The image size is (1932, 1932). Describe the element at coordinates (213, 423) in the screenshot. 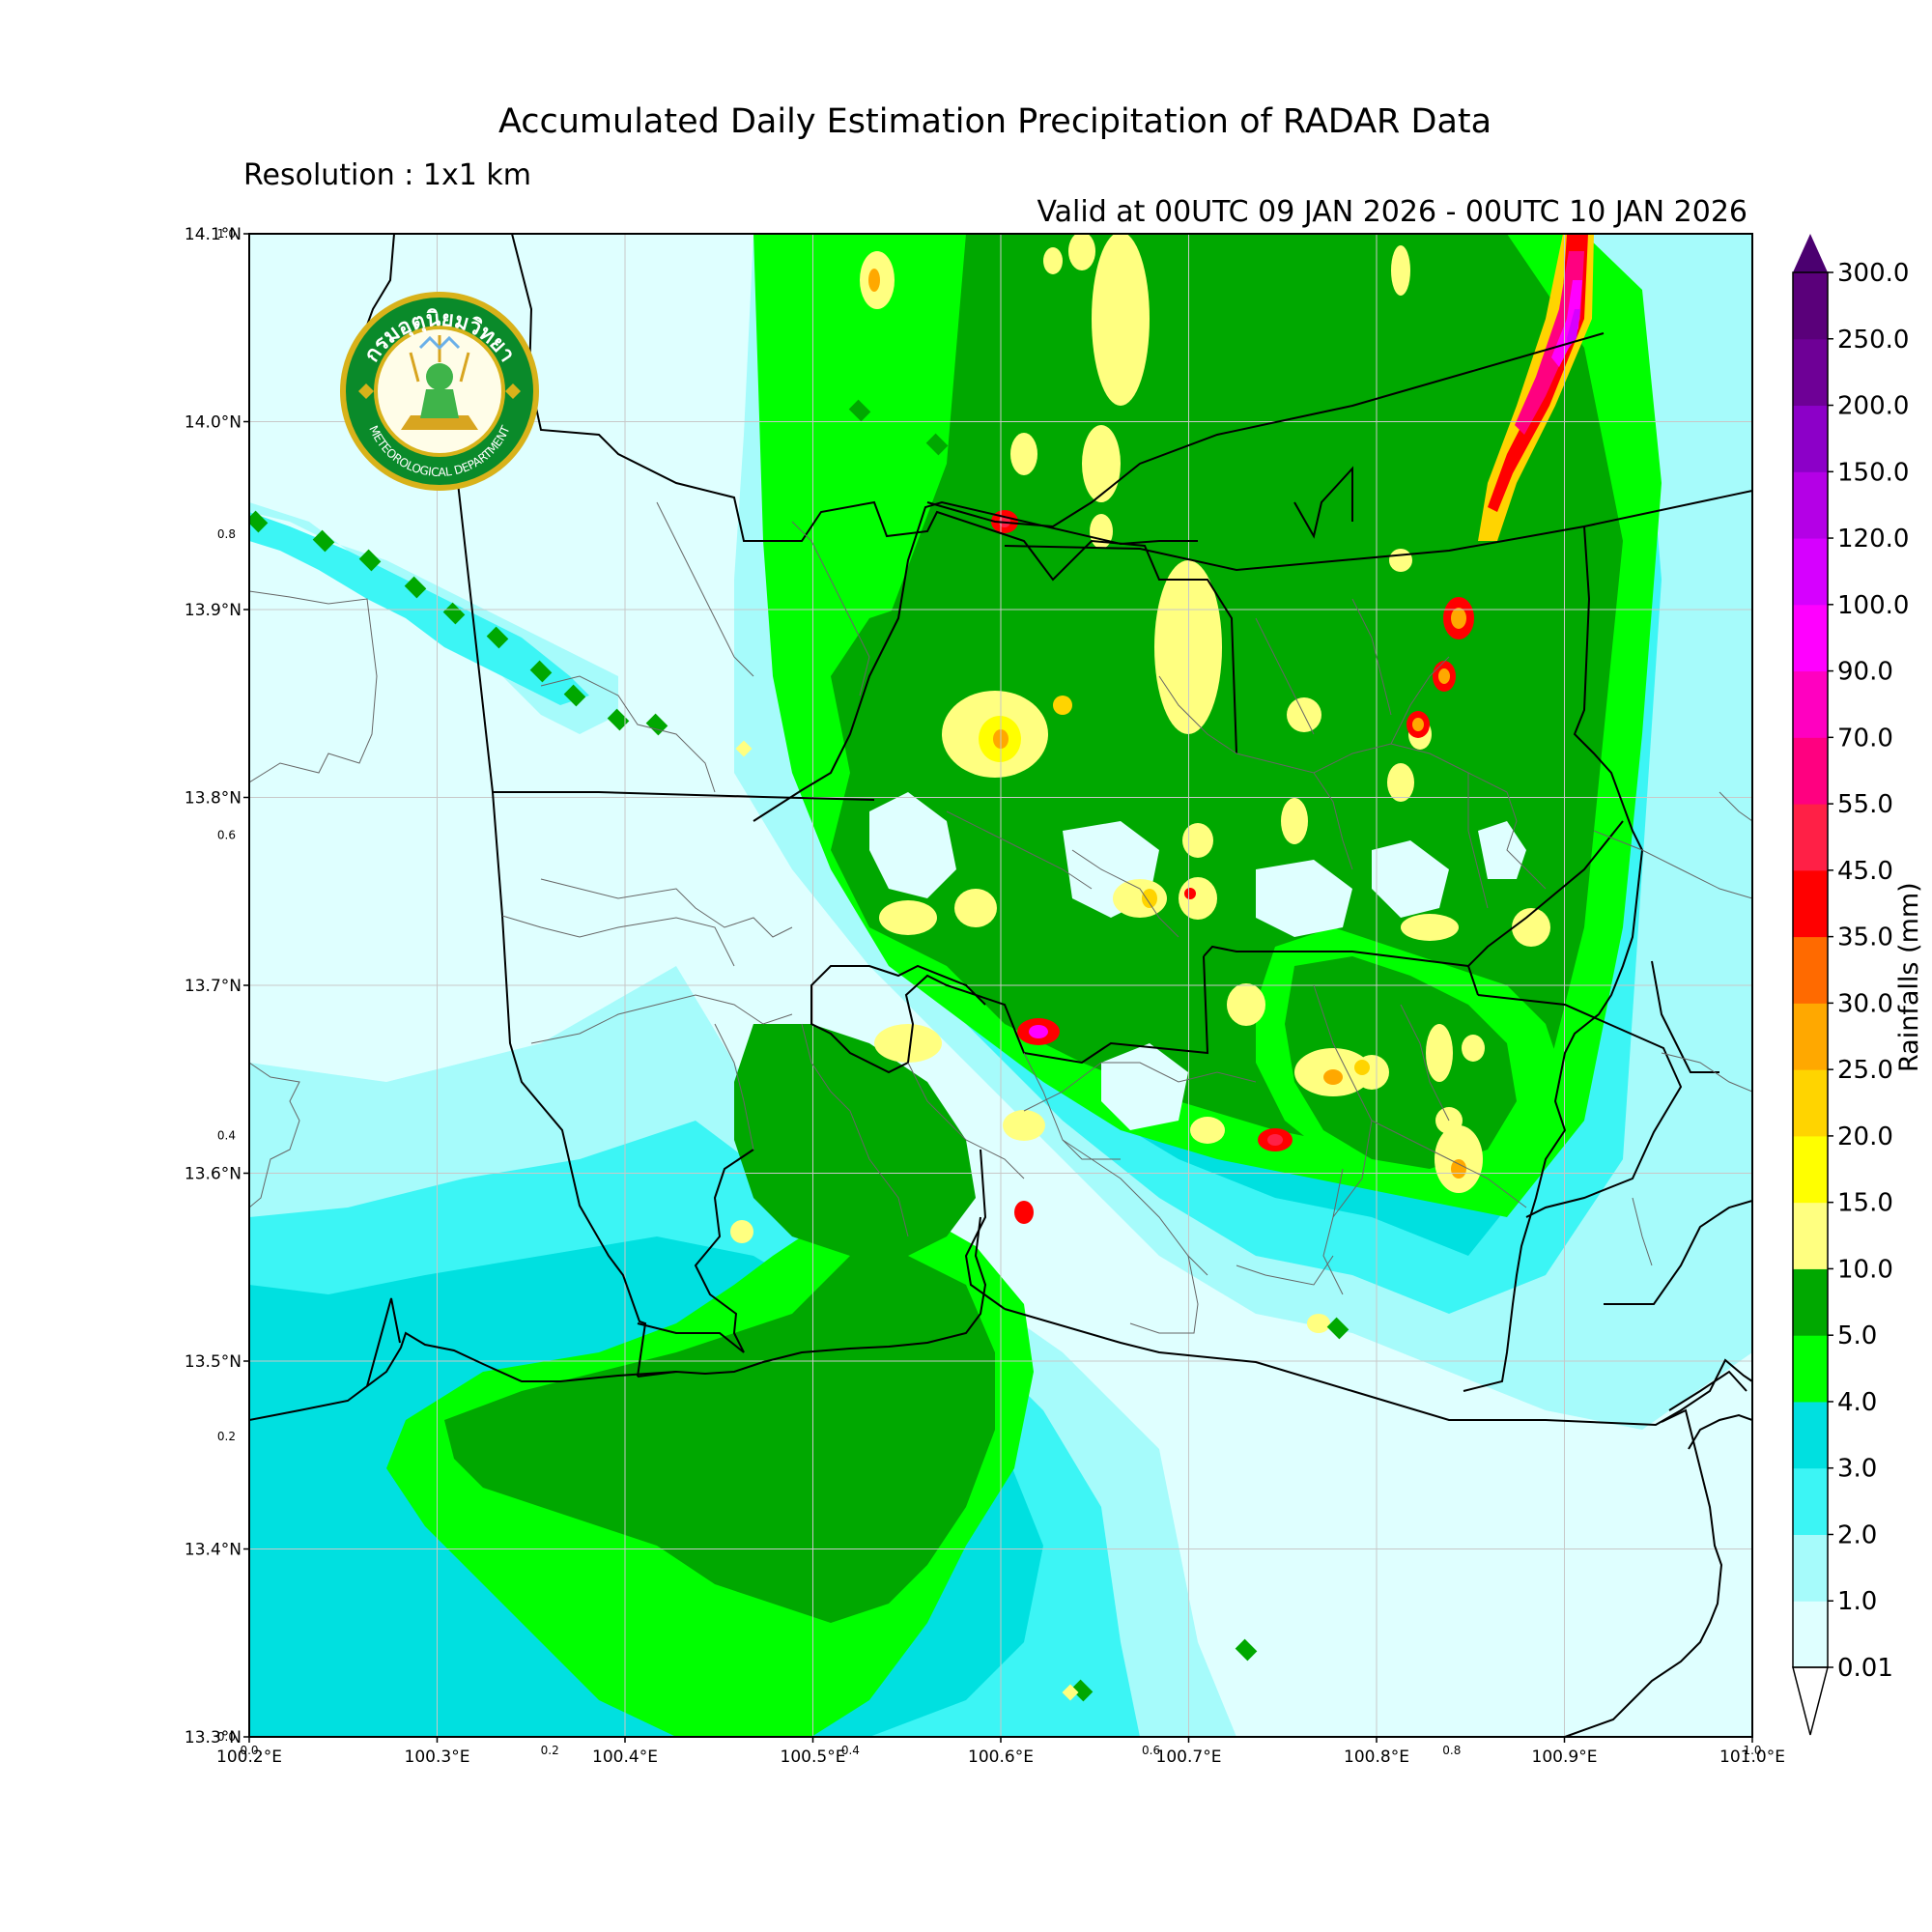

I see `lat-label: 14.0°N` at that location.